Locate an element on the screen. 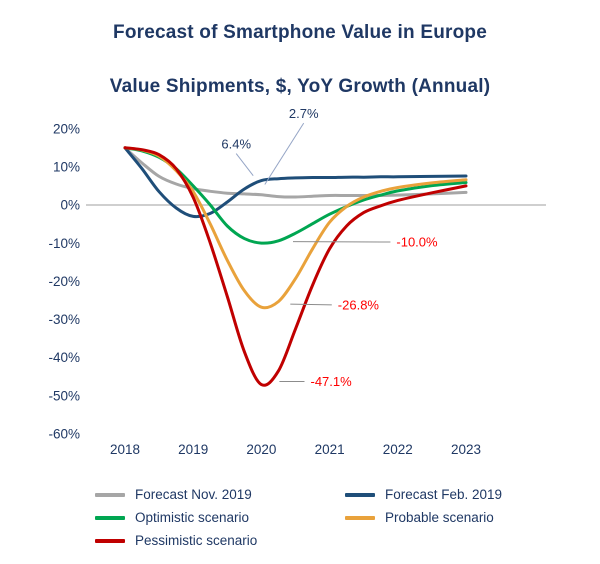 Image resolution: width=600 pixels, height=564 pixels. y-axis-tick-10pct: 10% is located at coordinates (66, 167).